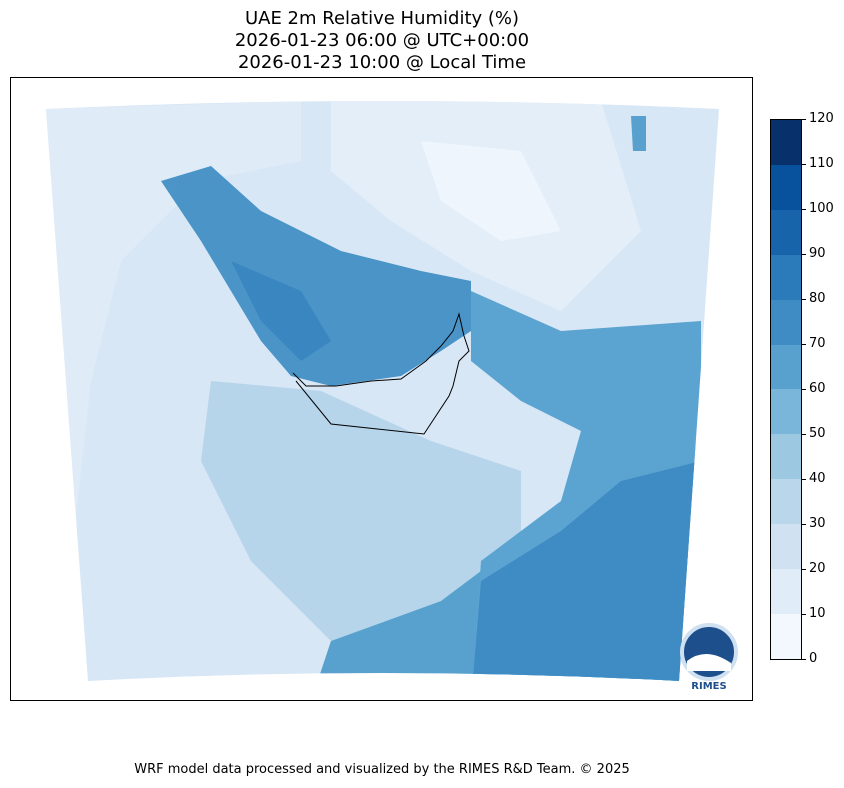 The height and width of the screenshot is (788, 844). What do you see at coordinates (817, 343) in the screenshot?
I see `tick-label: 70` at bounding box center [817, 343].